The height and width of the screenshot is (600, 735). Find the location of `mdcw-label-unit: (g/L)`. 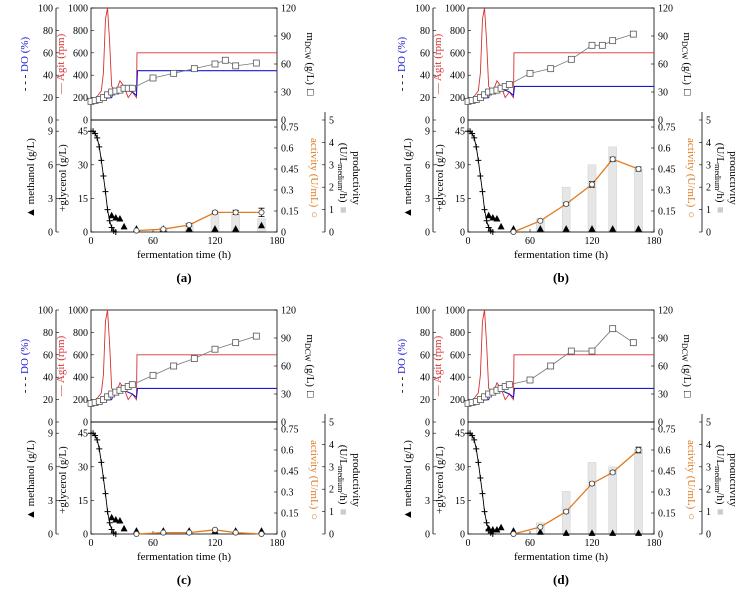

mdcw-label-unit: (g/L) is located at coordinates (687, 73).